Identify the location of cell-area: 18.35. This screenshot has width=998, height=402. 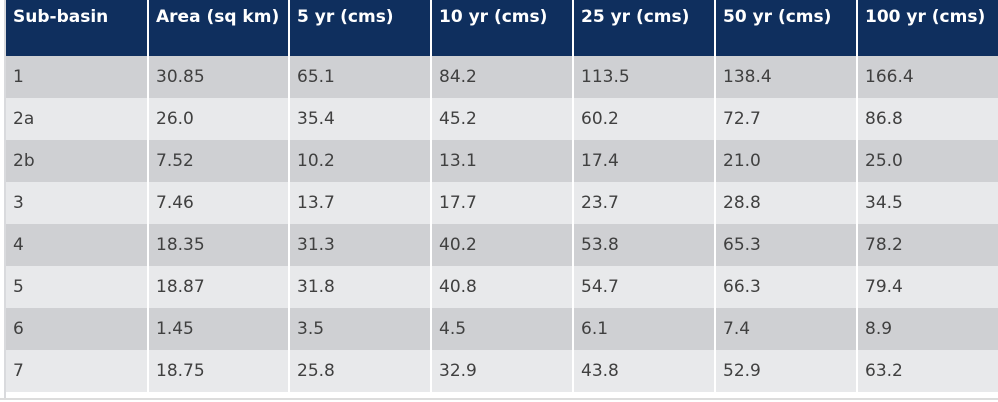
(219, 245).